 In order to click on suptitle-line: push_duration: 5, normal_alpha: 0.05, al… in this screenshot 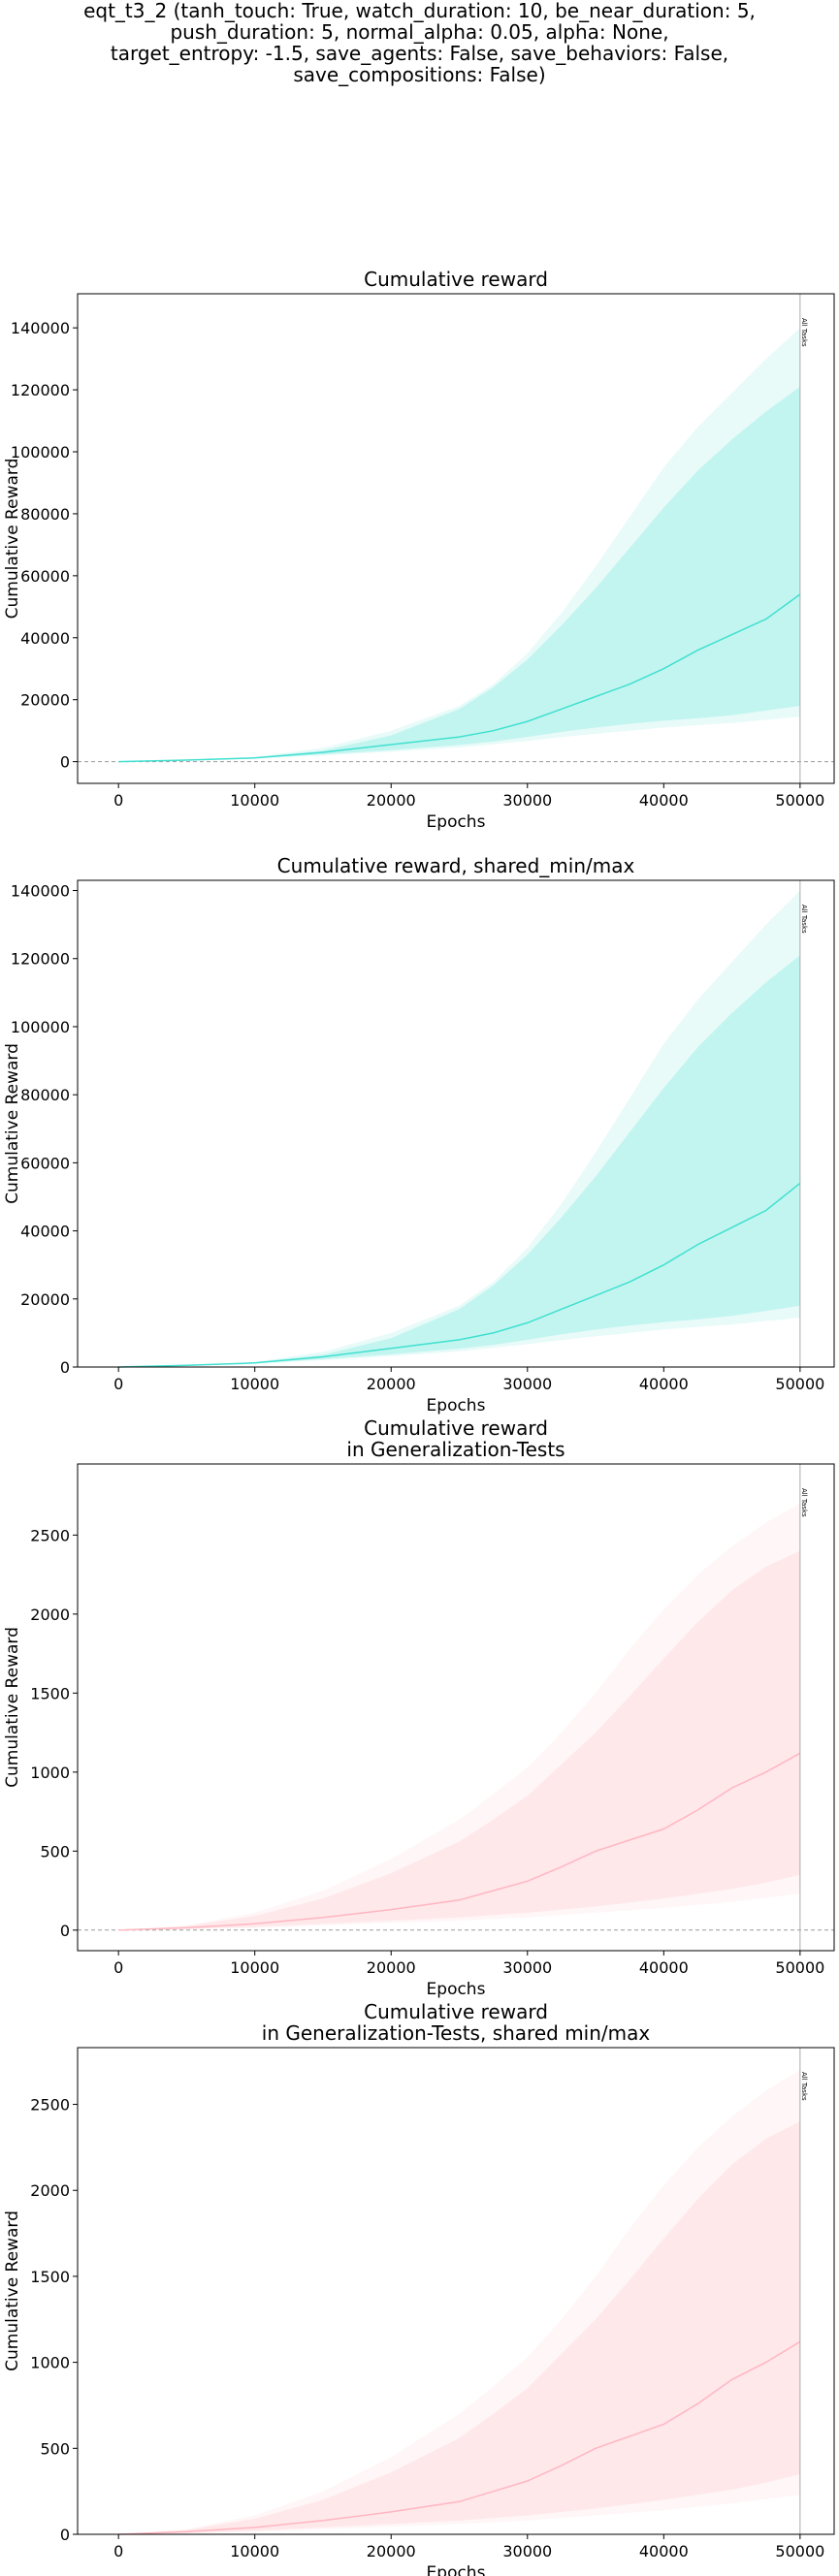, I will do `click(419, 32)`.